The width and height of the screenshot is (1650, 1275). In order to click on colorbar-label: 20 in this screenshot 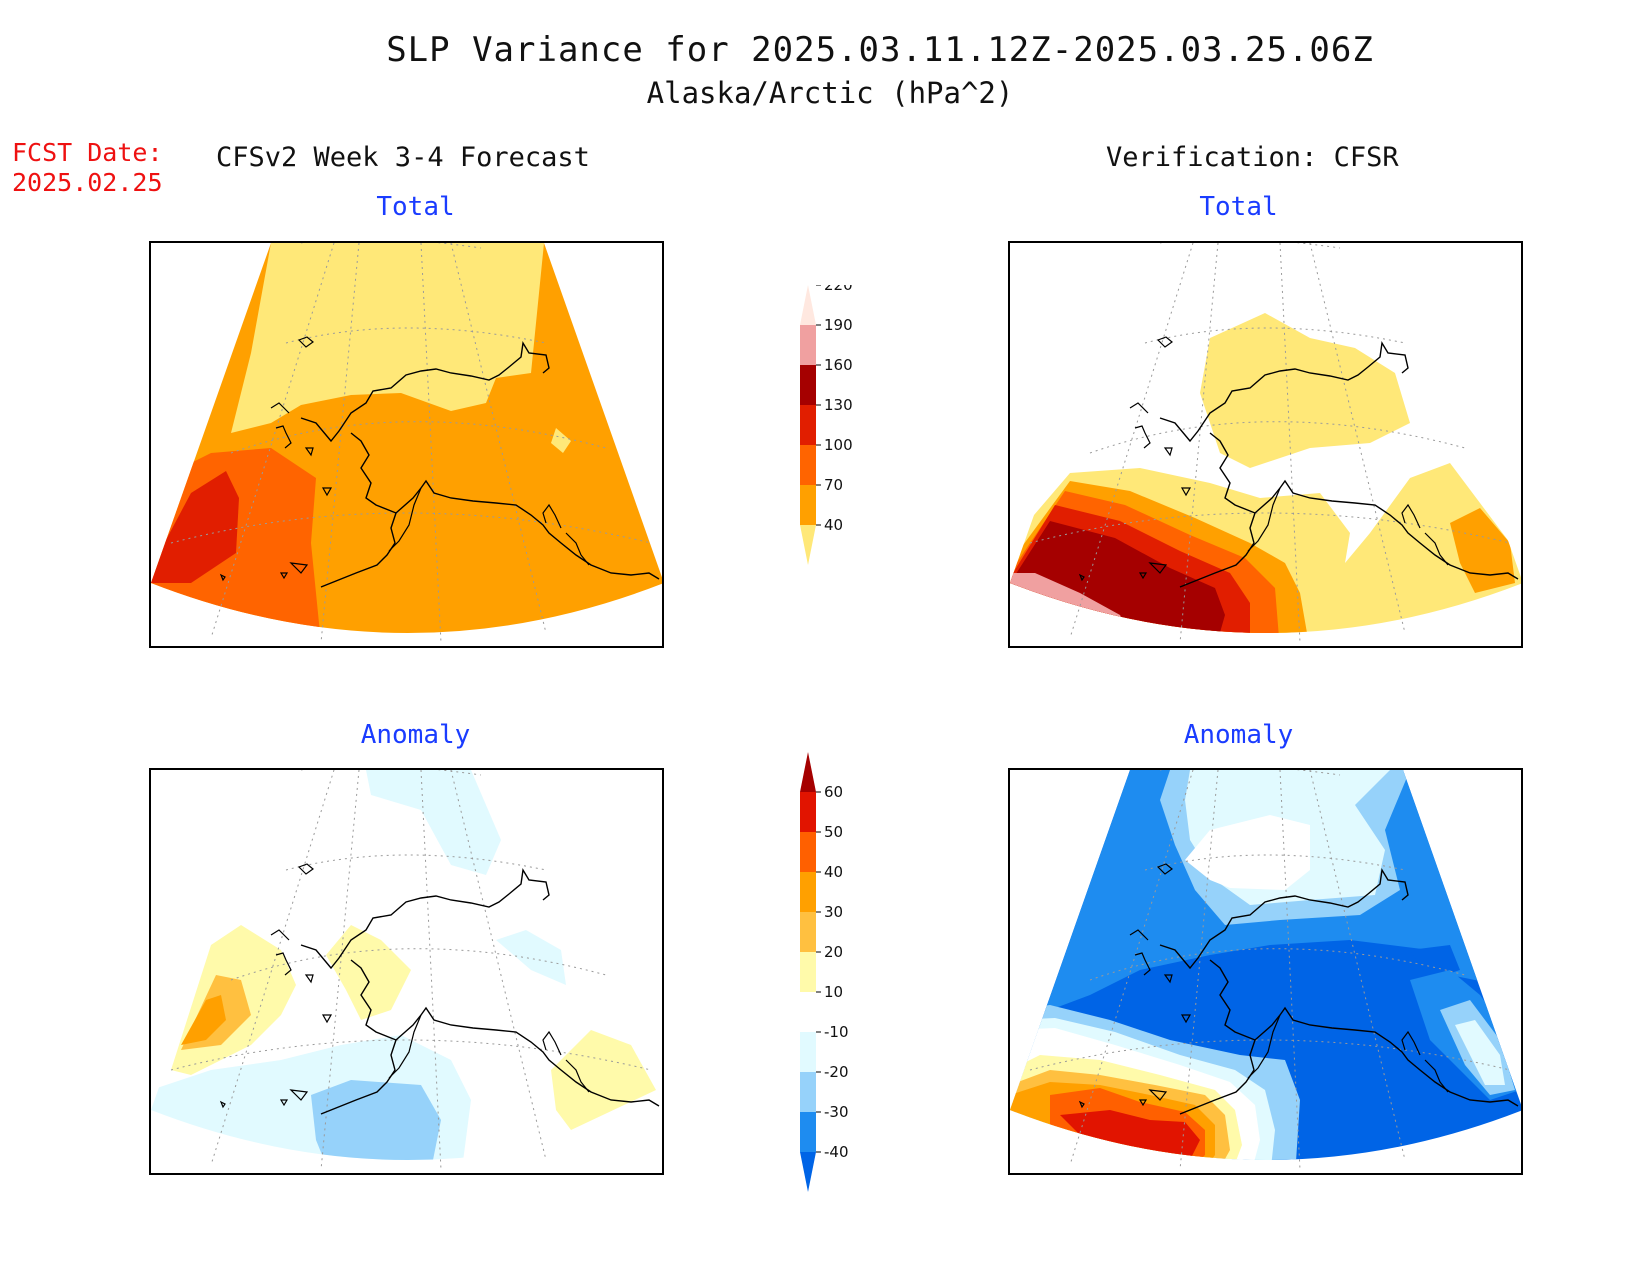, I will do `click(833, 952)`.